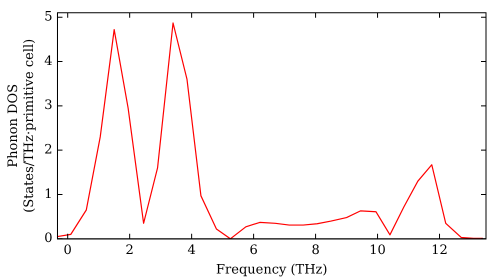 Image resolution: width=500 pixels, height=280 pixels. What do you see at coordinates (48, 194) in the screenshot?
I see `y-tick-label: 1` at bounding box center [48, 194].